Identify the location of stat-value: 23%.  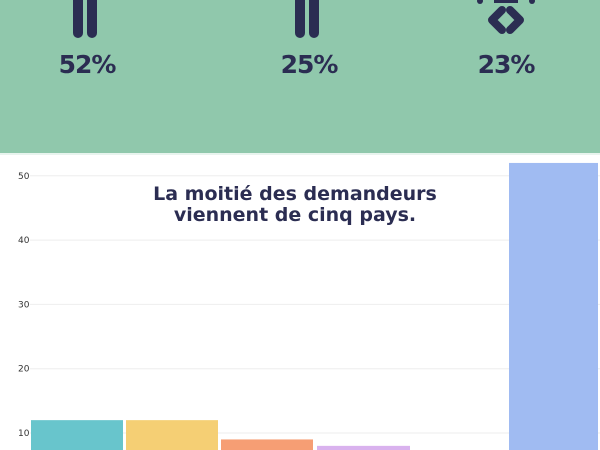
(506, 64).